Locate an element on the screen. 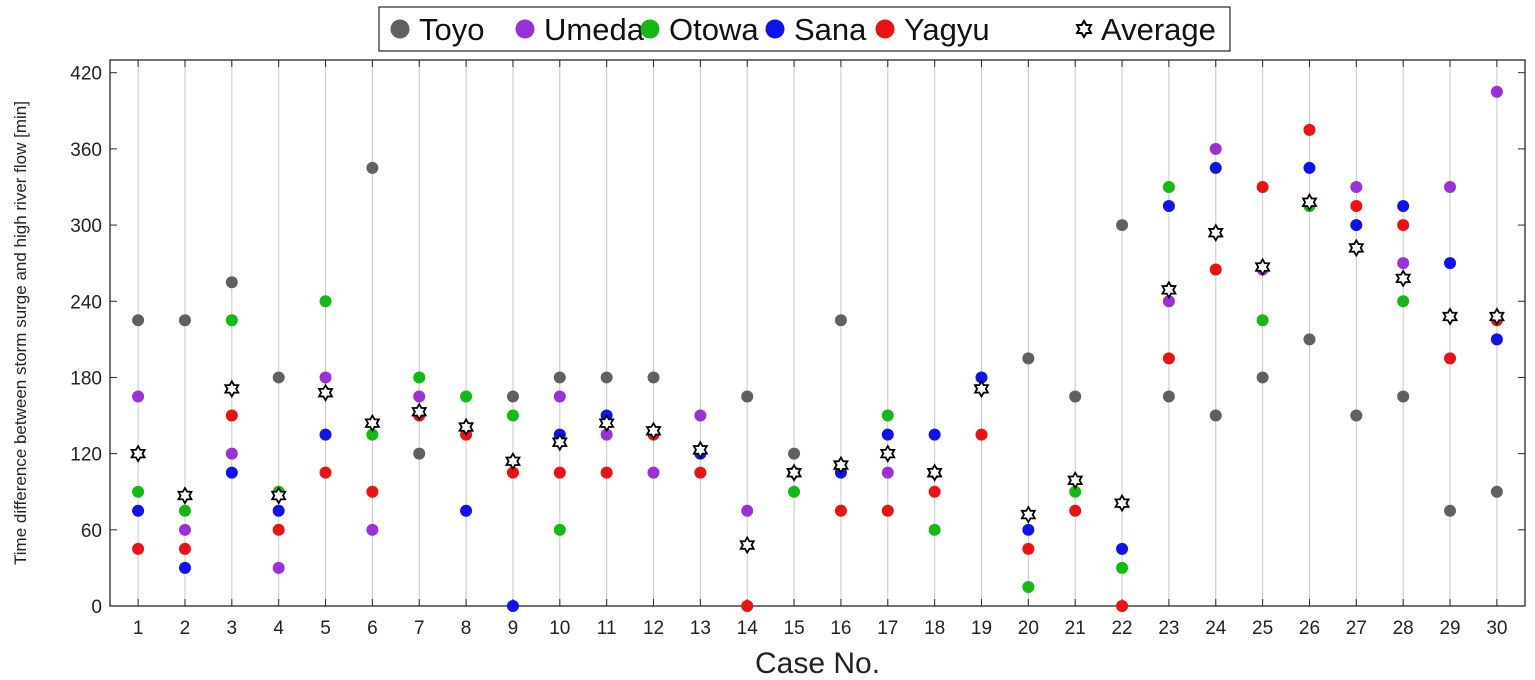 The image size is (1535, 680). x-tick-label-1: 1 is located at coordinates (138, 628).